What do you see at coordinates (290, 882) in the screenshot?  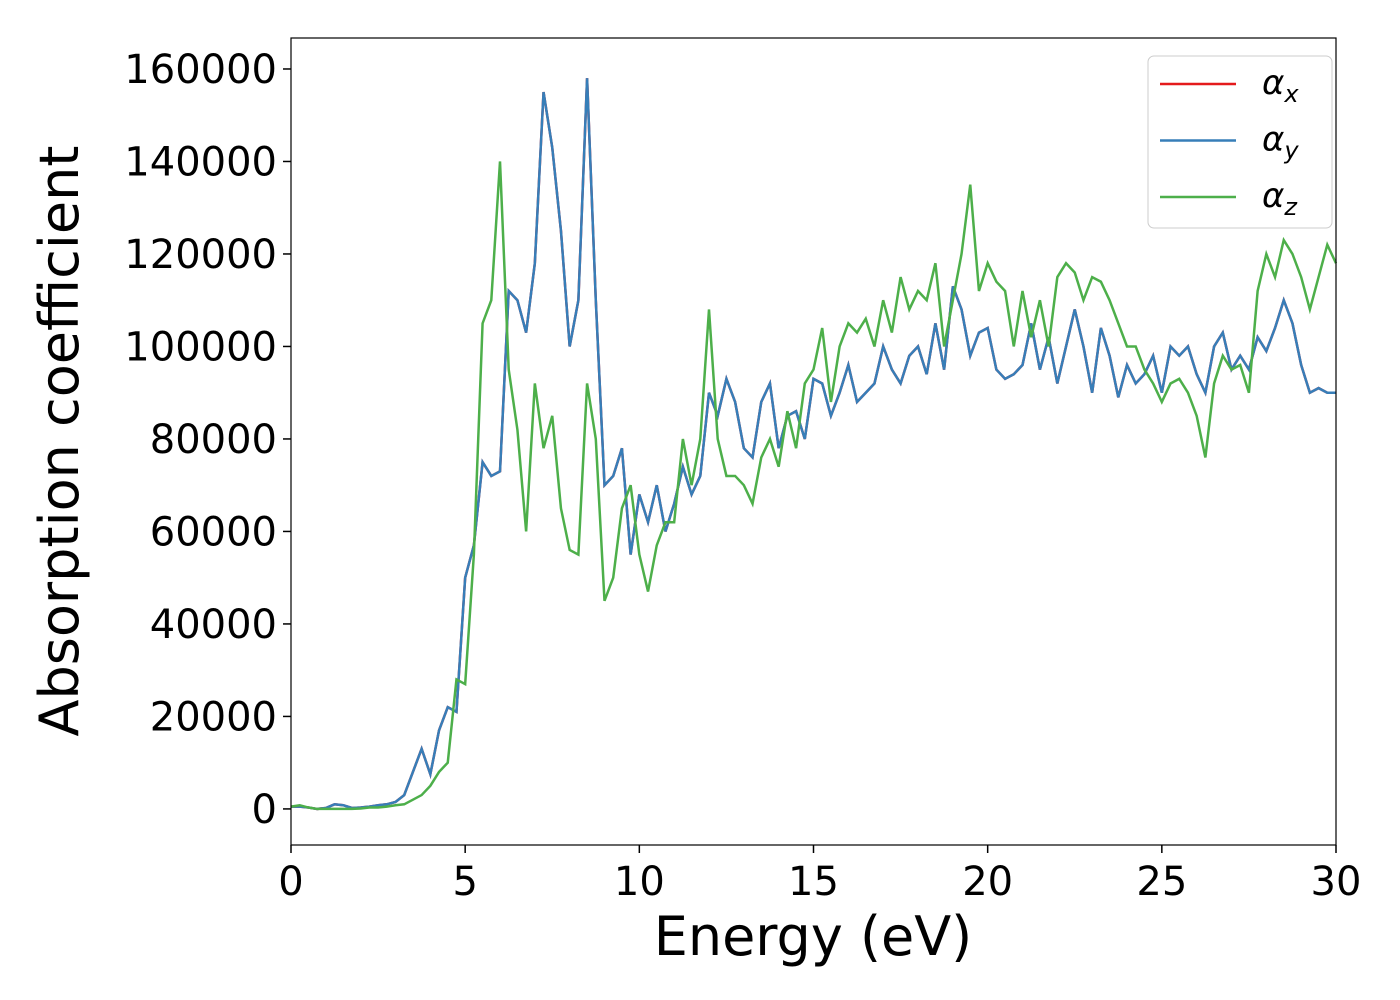 I see `x-tick-label: 0` at bounding box center [290, 882].